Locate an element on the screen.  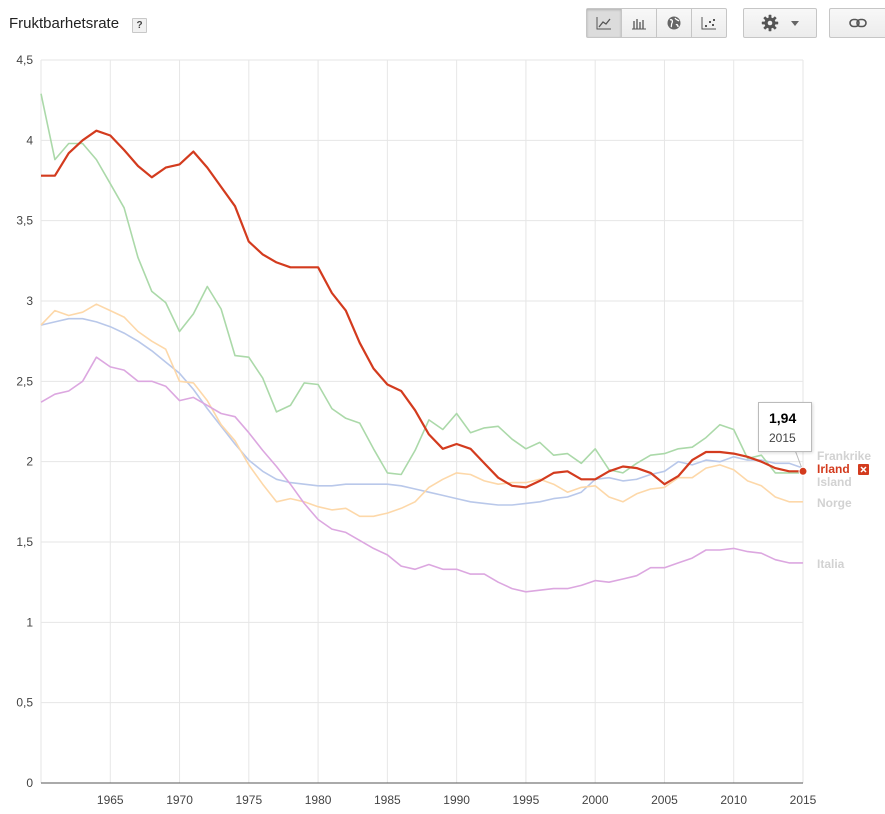
highlight-marker is located at coordinates (801, 462).